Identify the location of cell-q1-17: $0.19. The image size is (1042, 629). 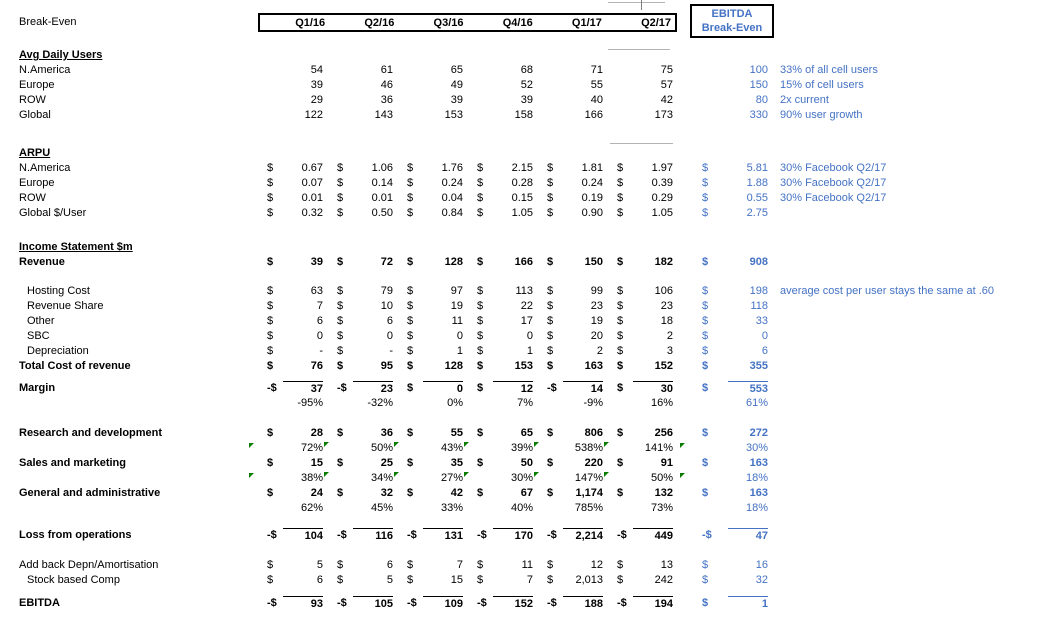
(575, 198).